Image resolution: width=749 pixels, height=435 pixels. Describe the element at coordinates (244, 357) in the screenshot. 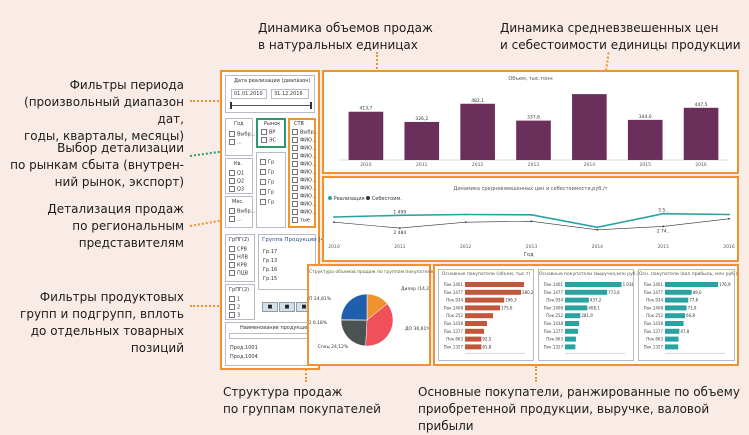

I see `product-filter-item: Прод.1004` at that location.